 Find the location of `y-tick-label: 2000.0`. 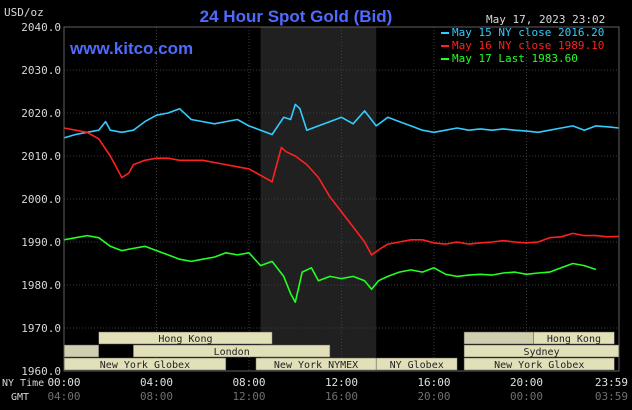

y-tick-label: 2000.0 is located at coordinates (41, 199).